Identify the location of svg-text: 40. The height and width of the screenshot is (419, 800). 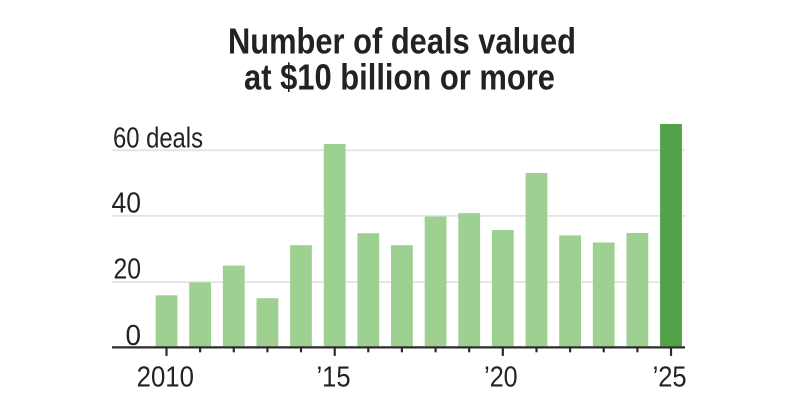
(127, 204).